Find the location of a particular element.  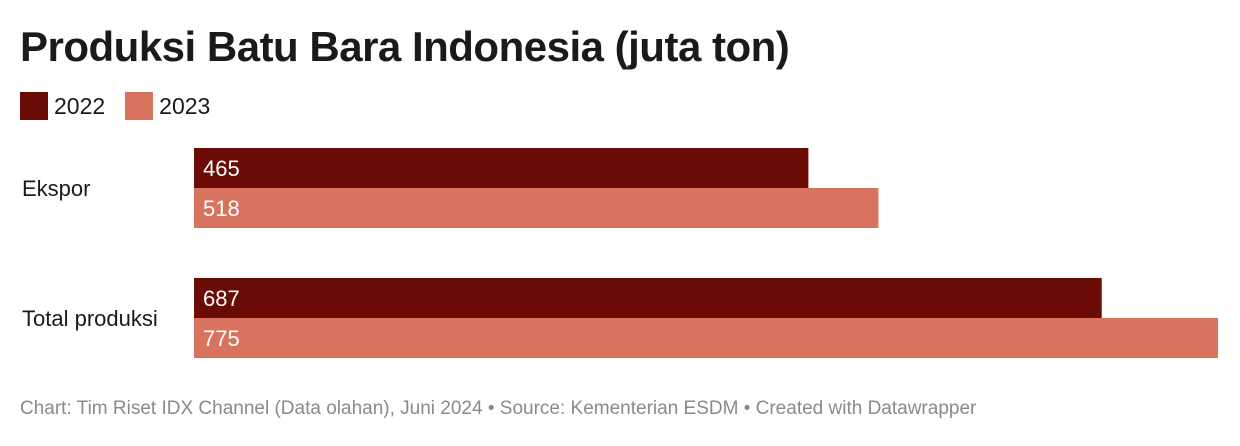

legend-swatch-2023 is located at coordinates (139, 106).